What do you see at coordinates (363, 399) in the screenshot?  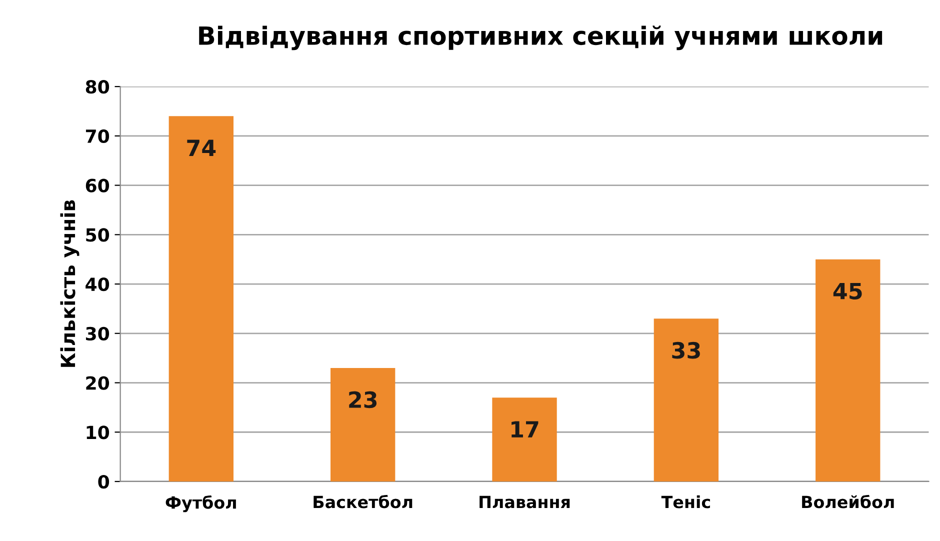 I see `data-label: 23` at bounding box center [363, 399].